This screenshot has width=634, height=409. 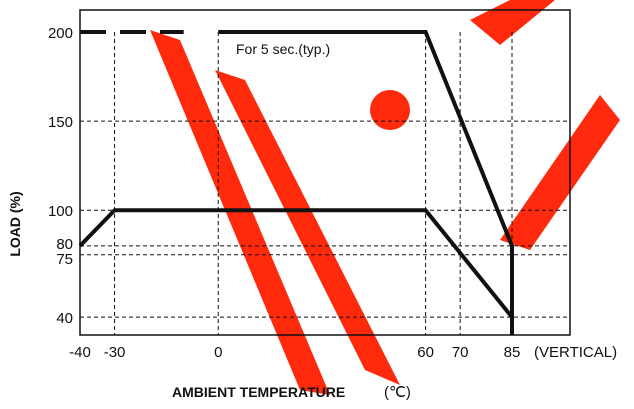 I want to click on watermark-dot, so click(x=390, y=110).